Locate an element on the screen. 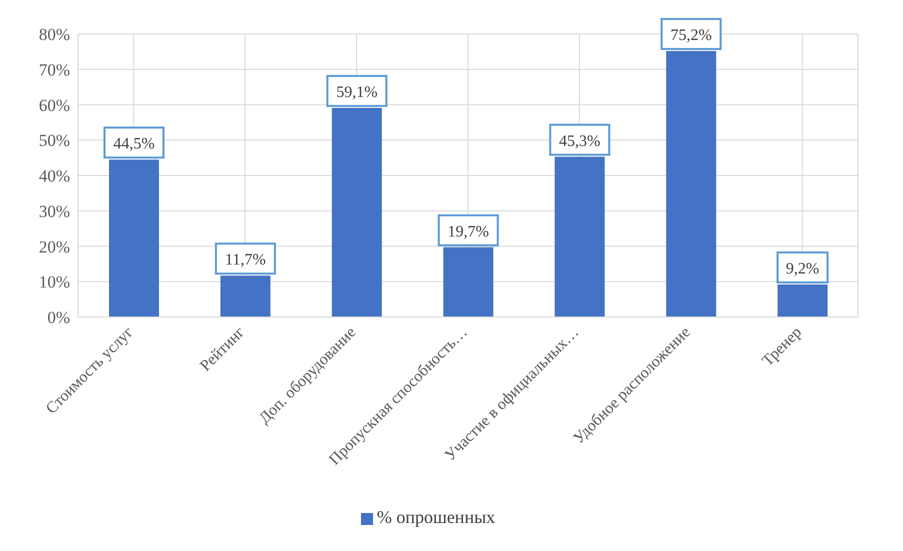 This screenshot has width=903, height=551. y-tick-label: 10% is located at coordinates (54, 282).